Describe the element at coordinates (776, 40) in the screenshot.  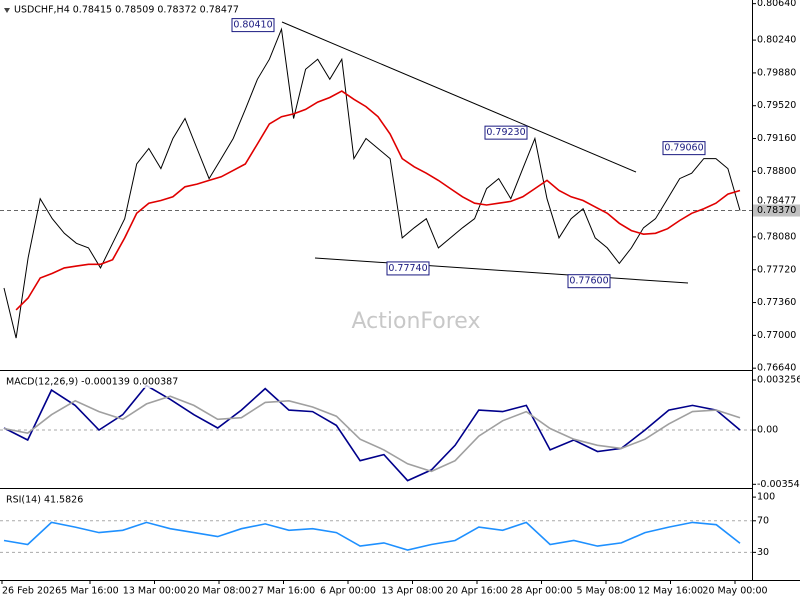
I see `y-tick-label: 0.80240` at that location.